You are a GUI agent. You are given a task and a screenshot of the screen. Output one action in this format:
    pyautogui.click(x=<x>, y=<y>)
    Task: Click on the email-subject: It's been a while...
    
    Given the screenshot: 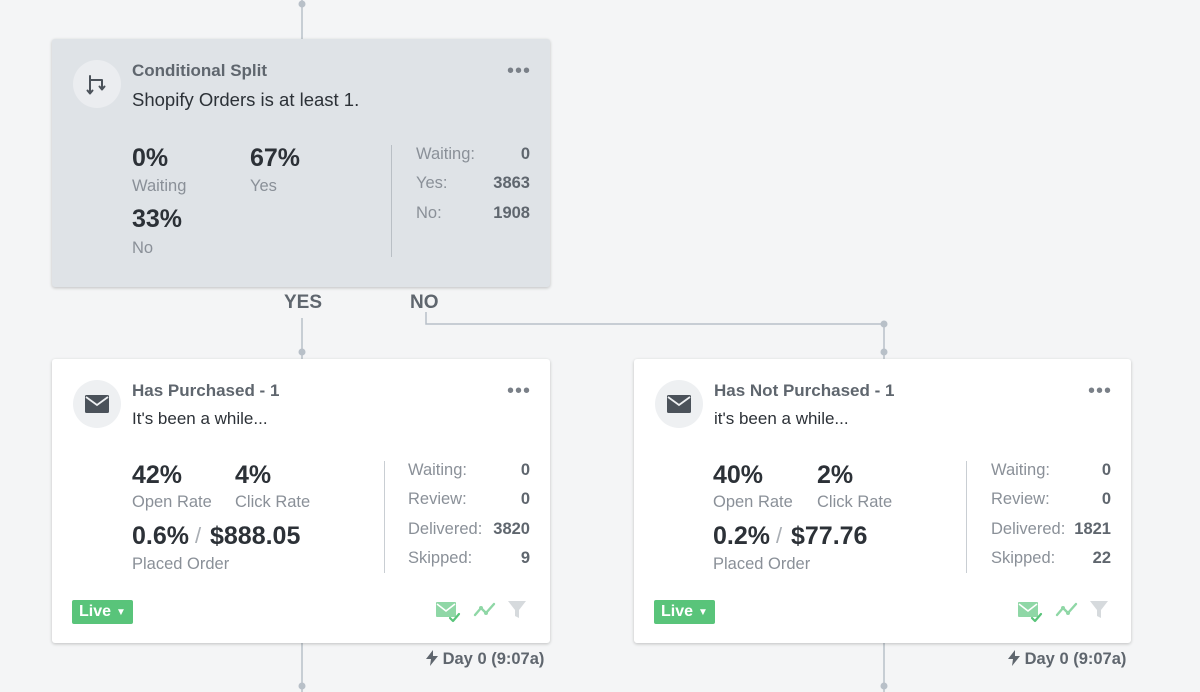 What is the action you would take?
    pyautogui.click(x=200, y=418)
    